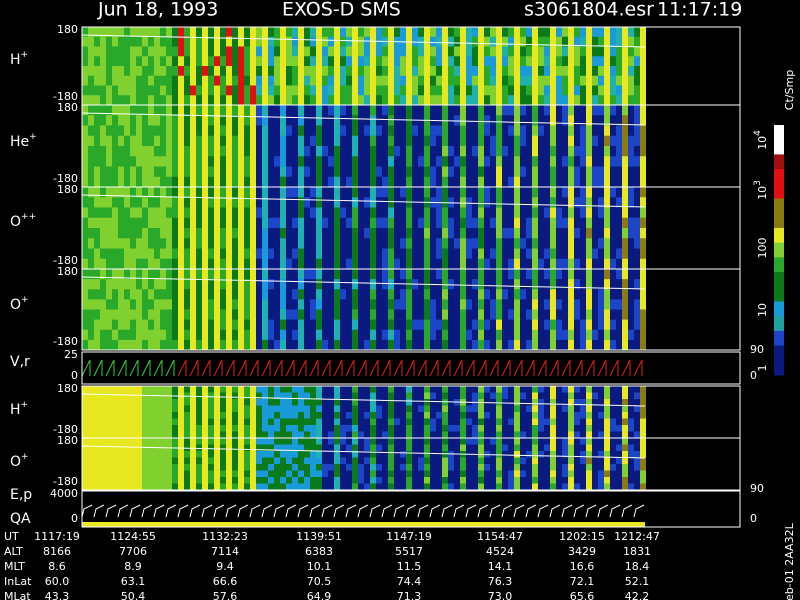 The width and height of the screenshot is (800, 600). Describe the element at coordinates (409, 581) in the screenshot. I see `table-cell: 74.4` at that location.